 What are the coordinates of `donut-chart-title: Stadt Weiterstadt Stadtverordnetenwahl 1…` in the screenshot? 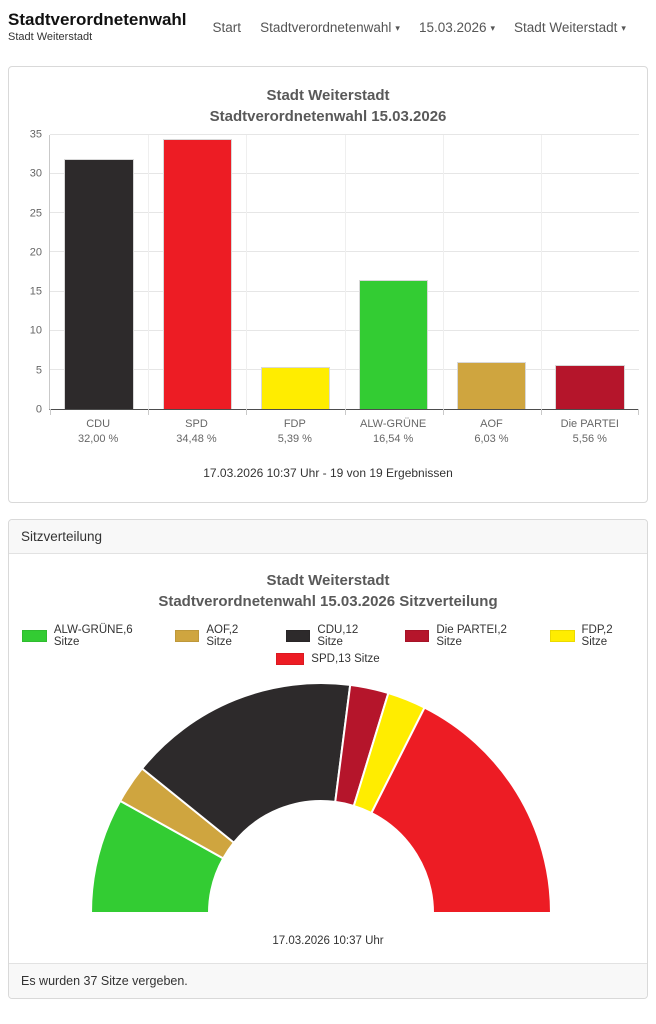 It's located at (328, 591).